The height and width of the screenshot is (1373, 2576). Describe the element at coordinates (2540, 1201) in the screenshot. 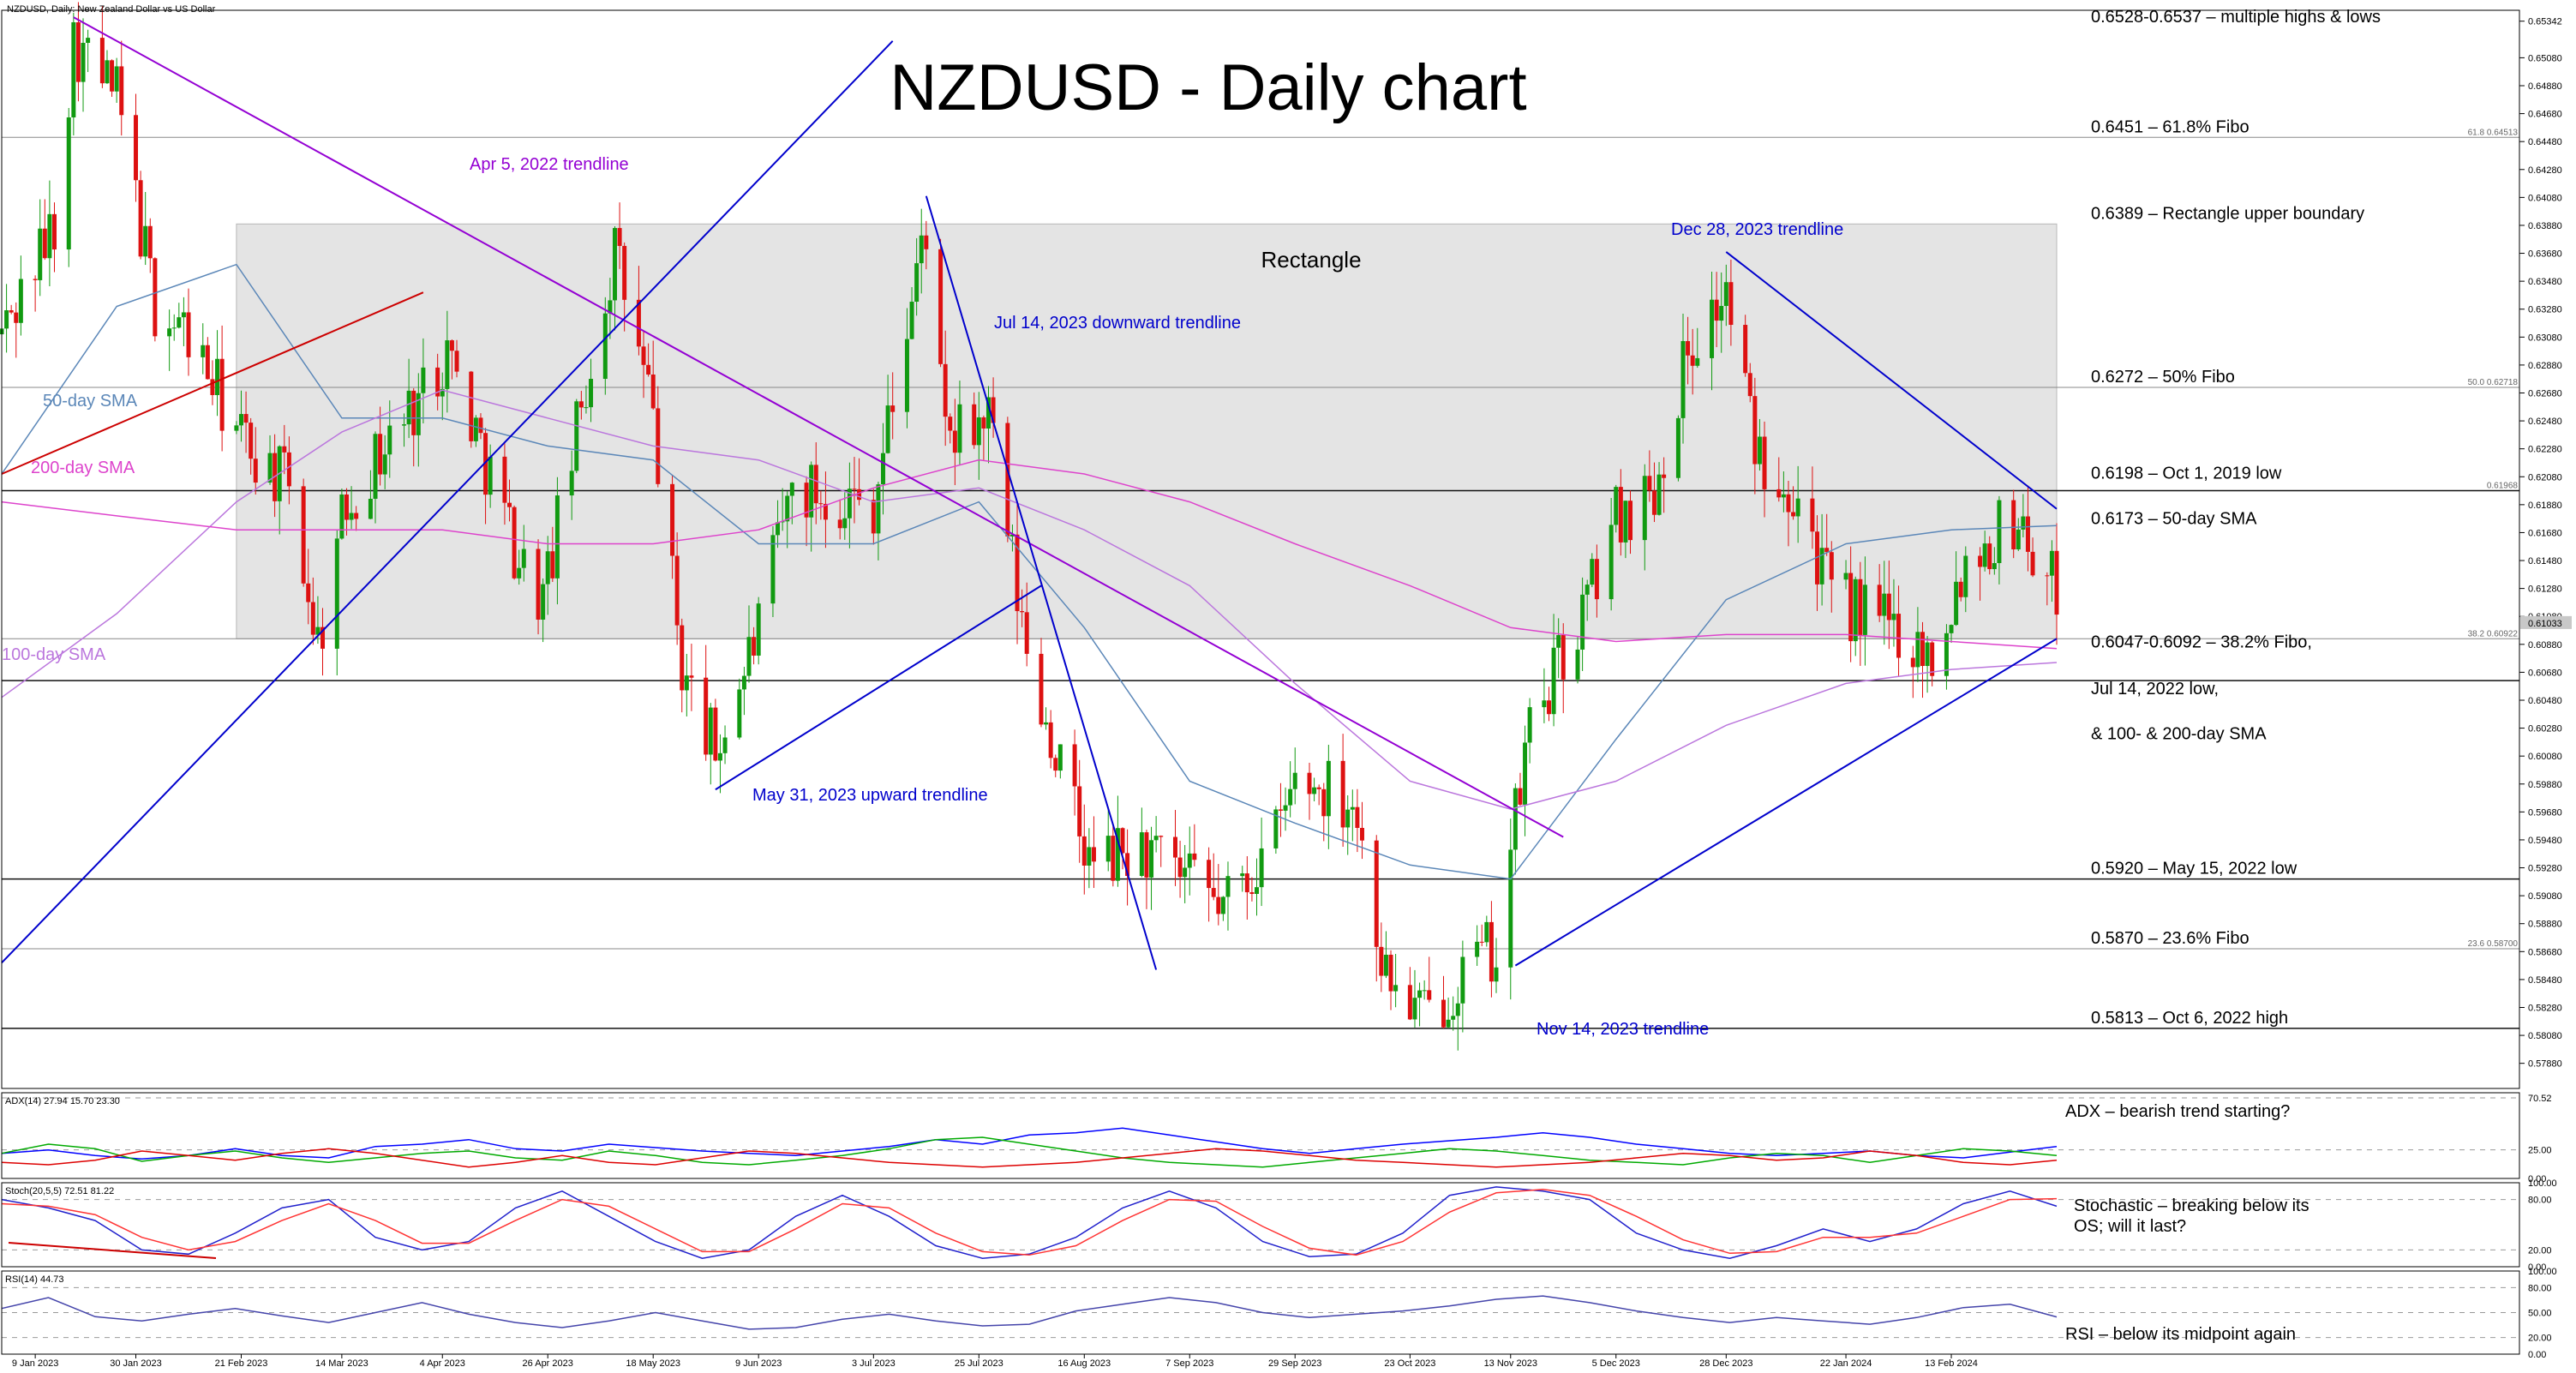

I see `pane-tick-label: 80.00` at that location.